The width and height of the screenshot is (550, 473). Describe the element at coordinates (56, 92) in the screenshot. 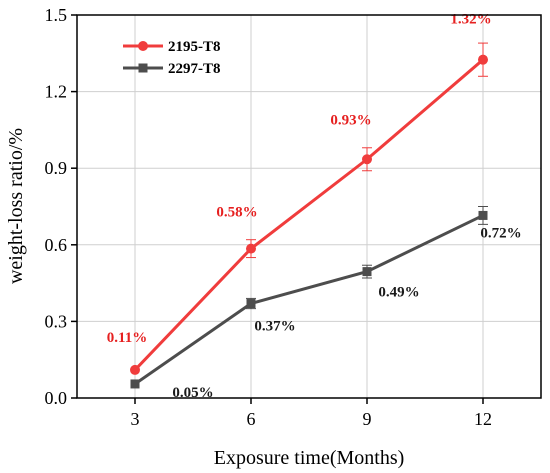

I see `y-tick-label: 1.2` at that location.